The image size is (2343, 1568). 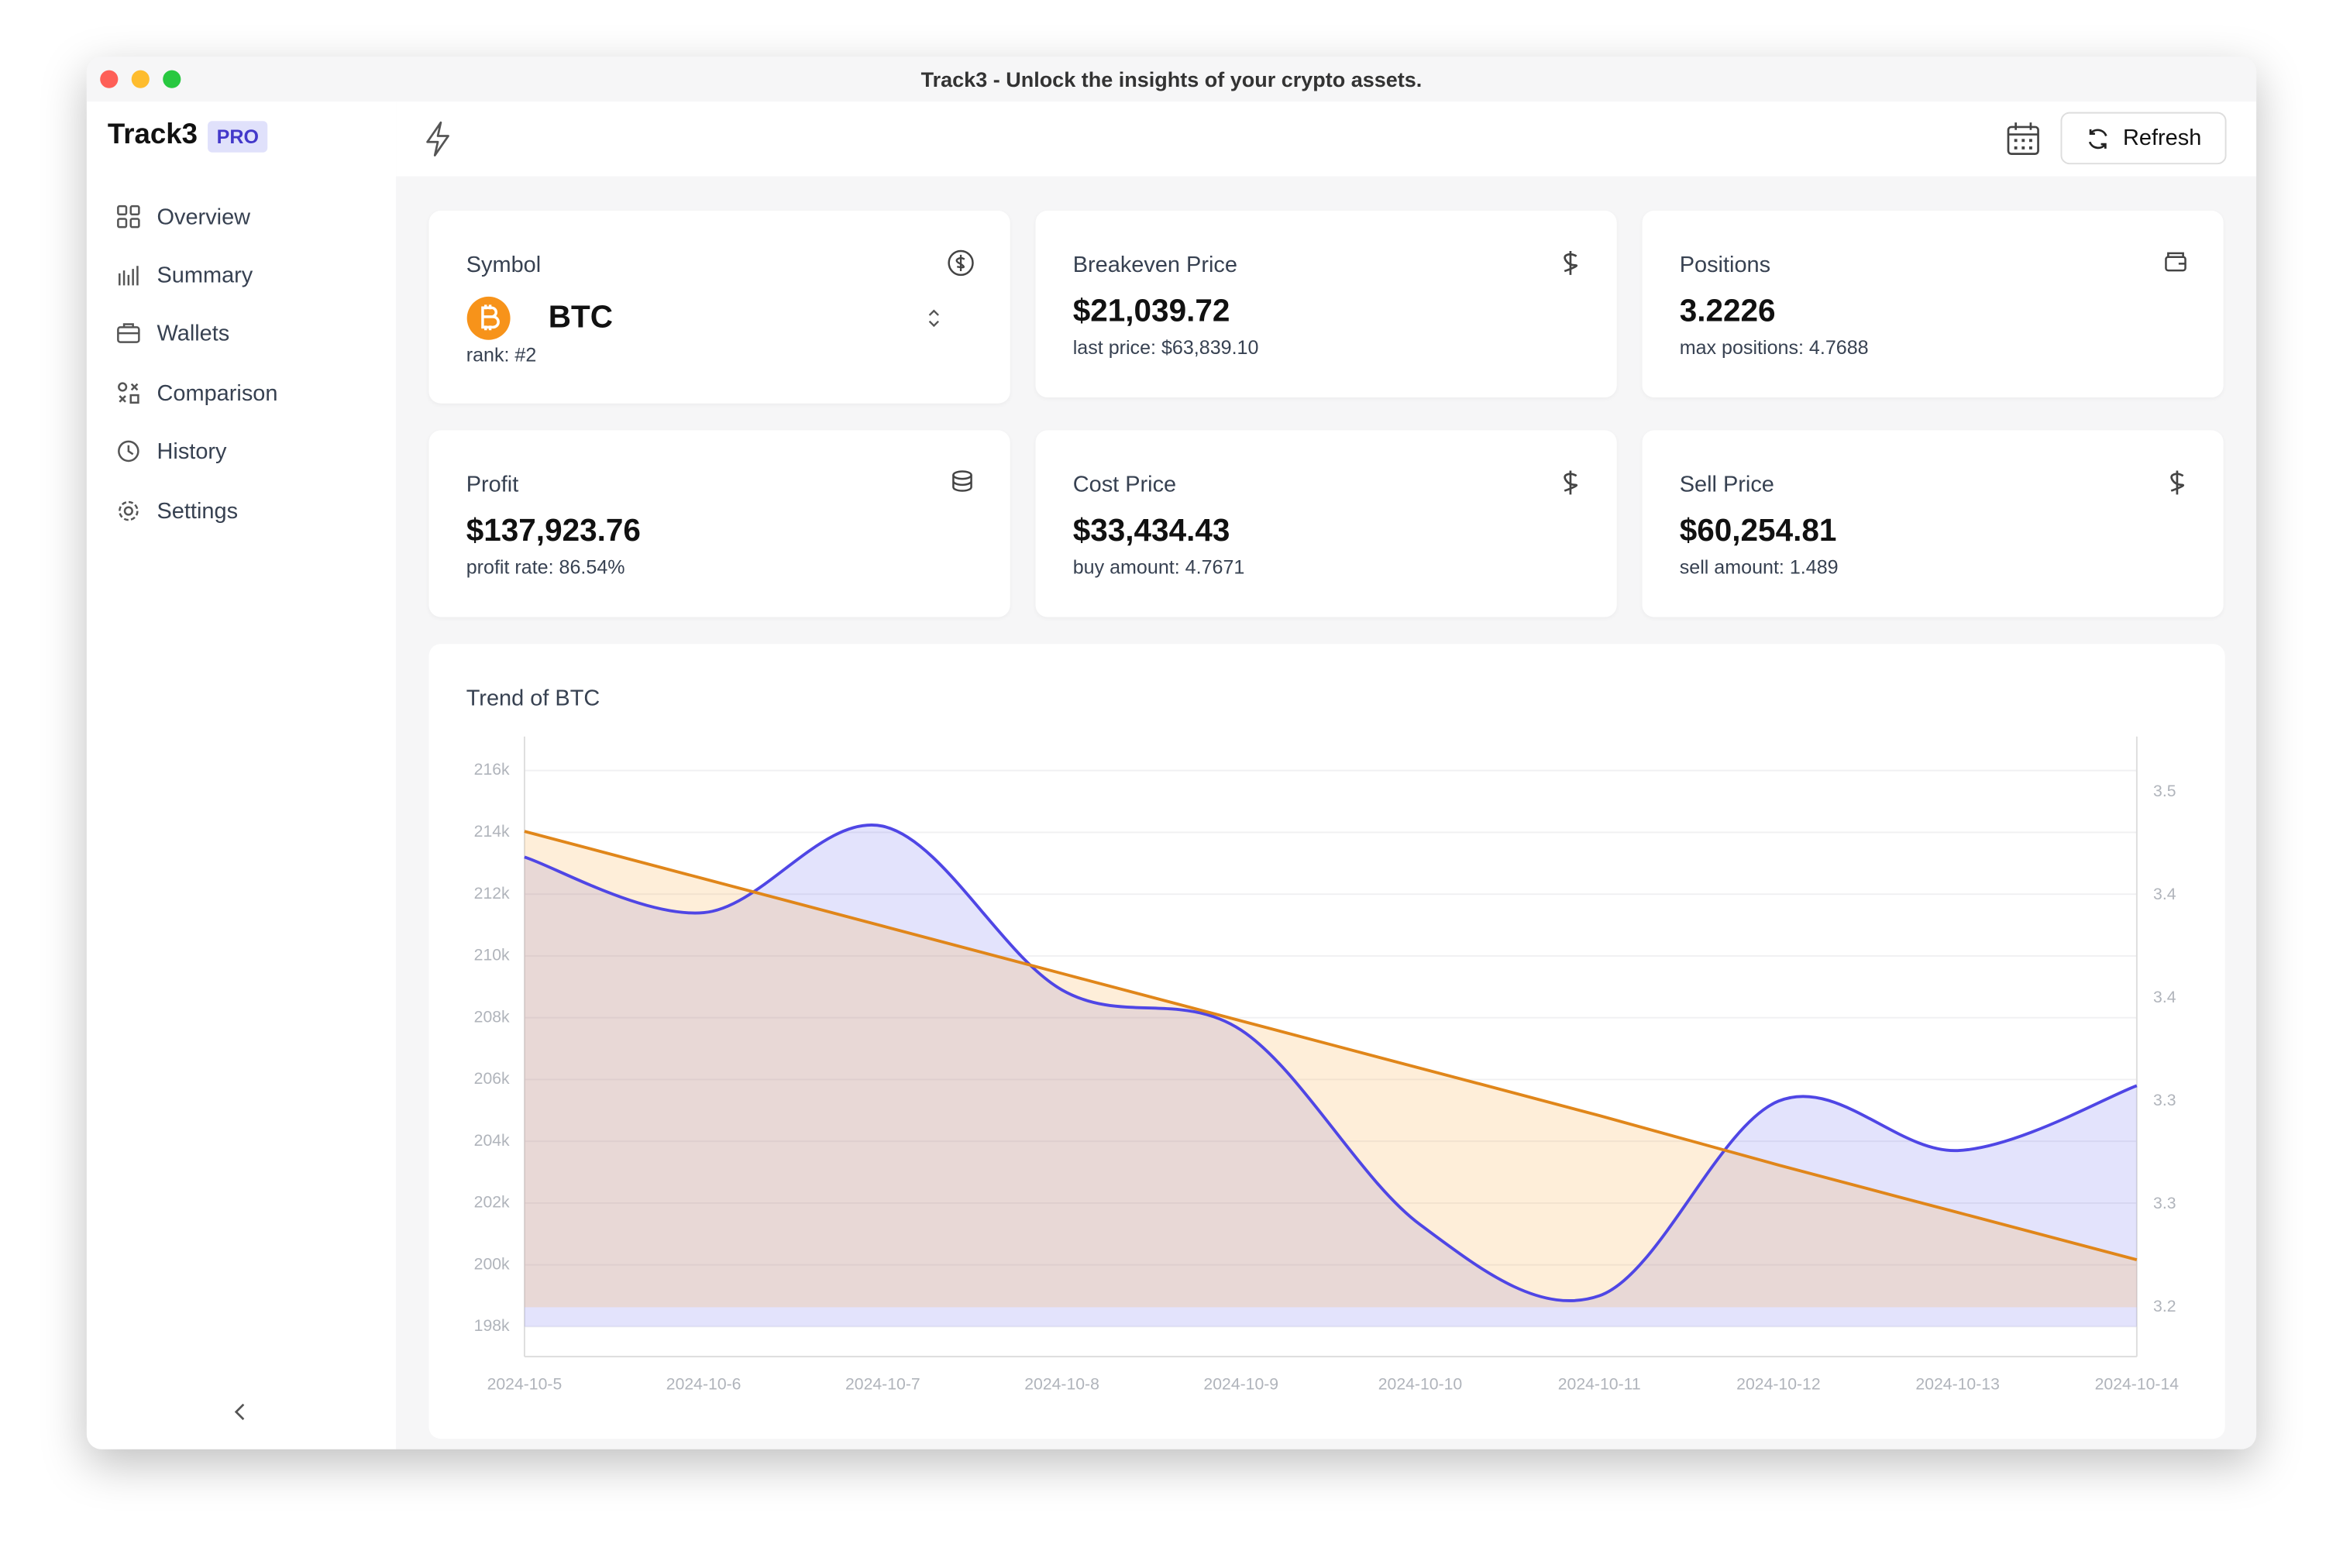 I want to click on stat-card: Positions 3.2226 max positions: 4.7688, so click(x=1933, y=303).